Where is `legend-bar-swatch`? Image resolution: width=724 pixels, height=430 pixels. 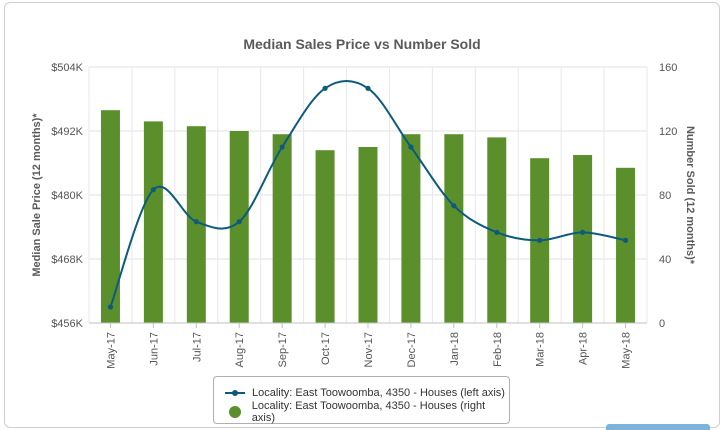
legend-bar-swatch is located at coordinates (235, 412).